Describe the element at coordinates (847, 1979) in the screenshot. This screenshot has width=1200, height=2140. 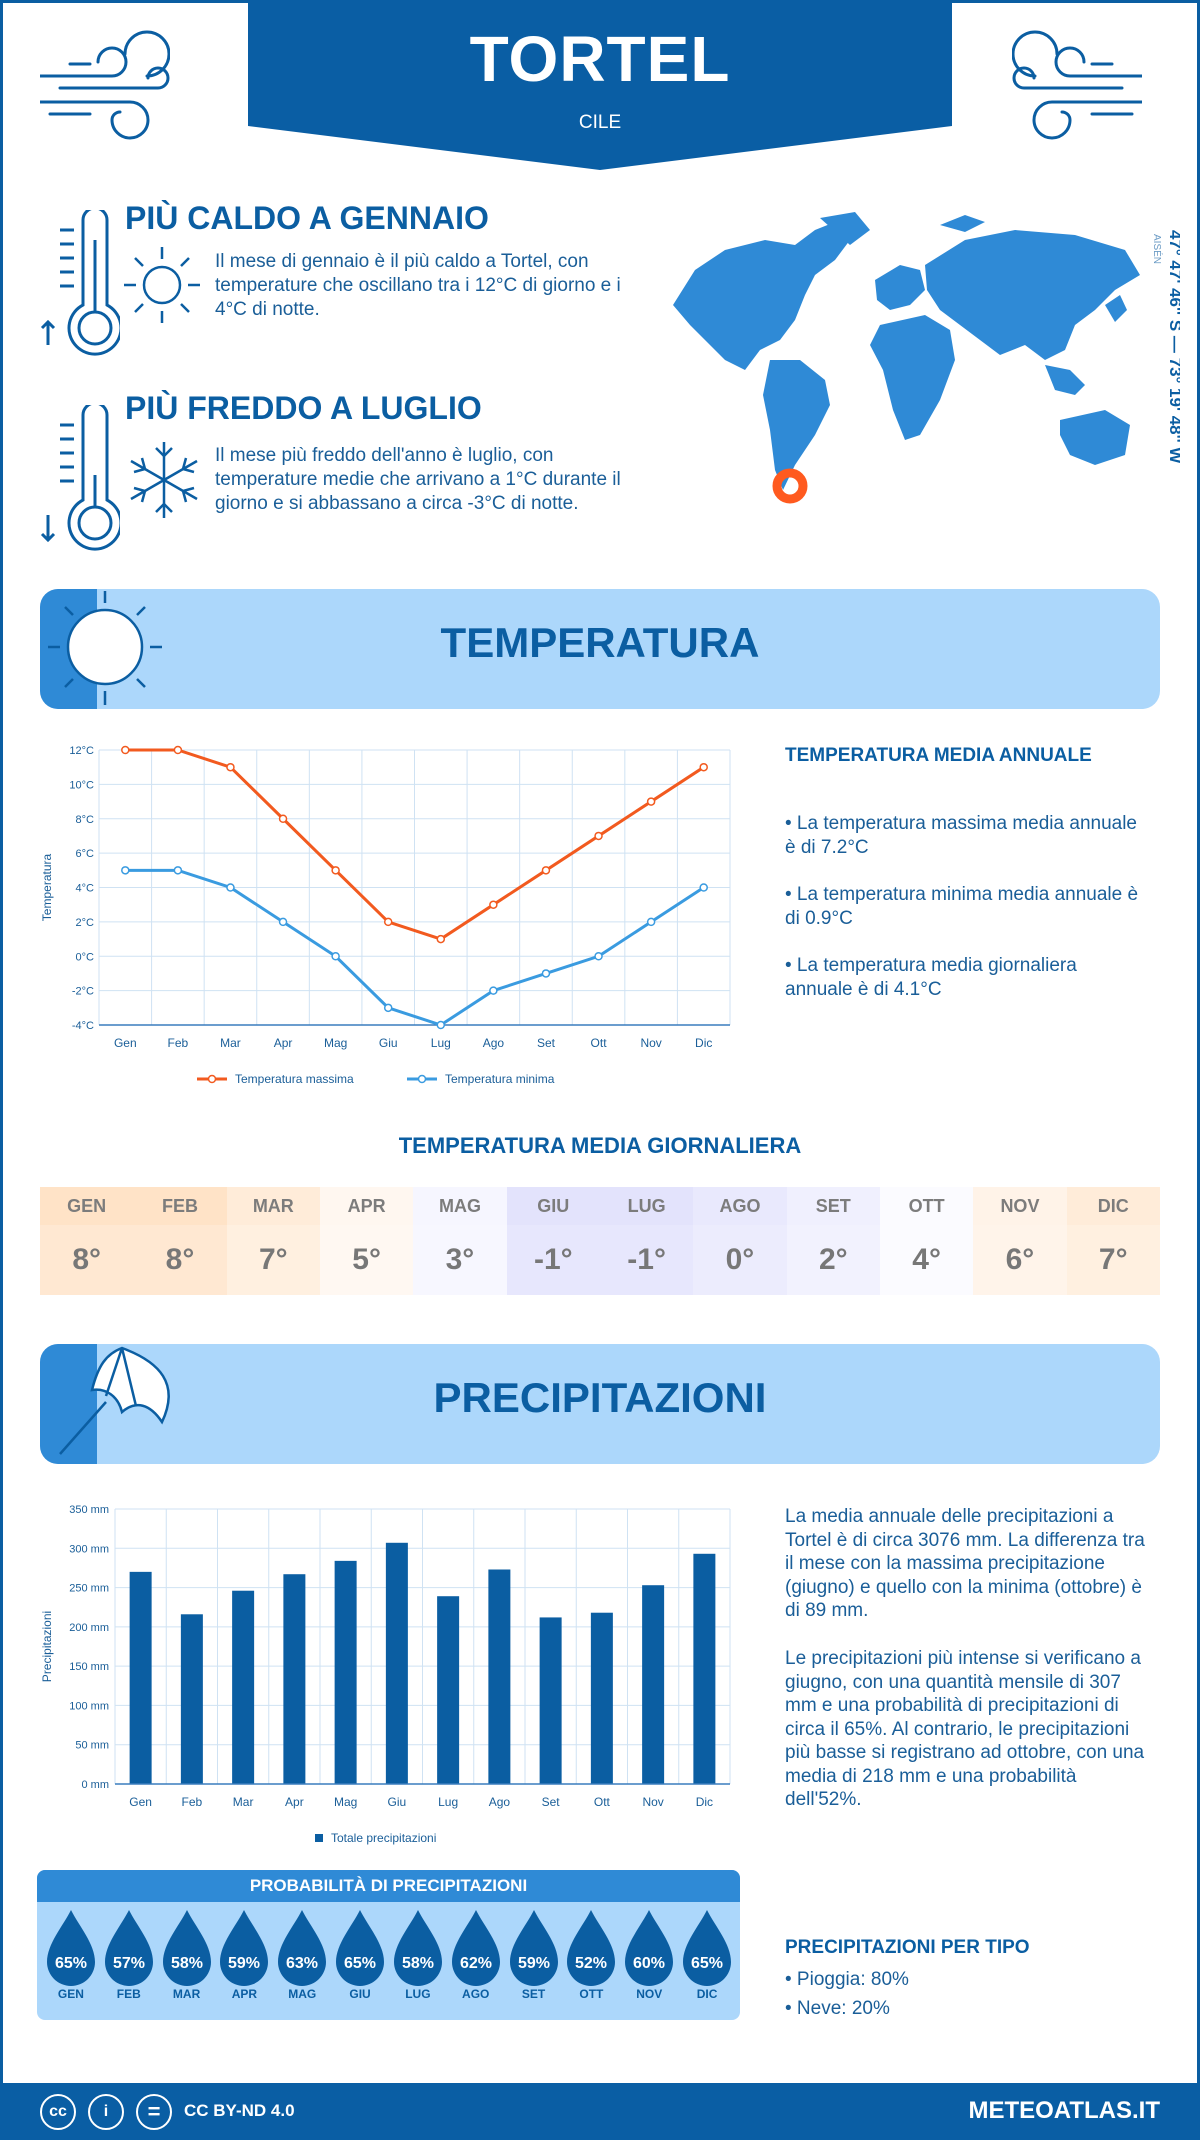
I see `precip-type-rain: • Pioggia: 80%` at that location.